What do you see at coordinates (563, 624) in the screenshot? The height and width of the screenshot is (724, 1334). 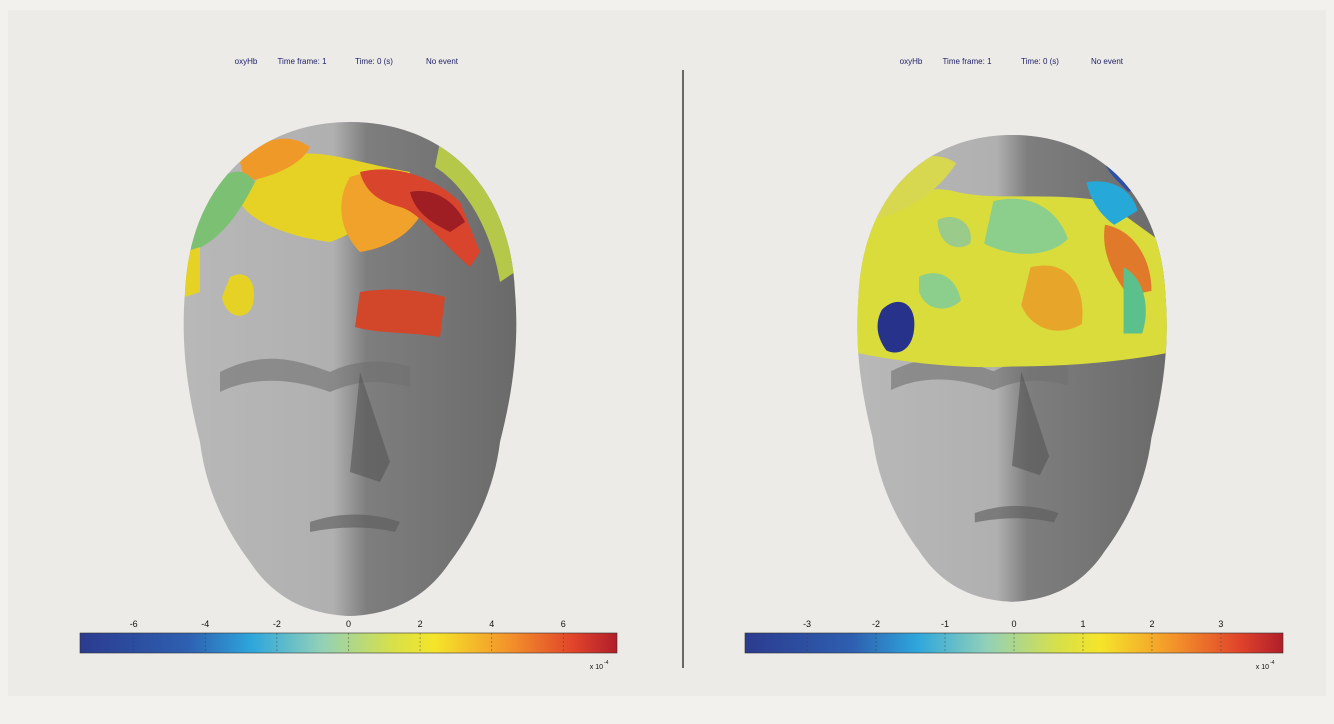 I see `tick-label: 6` at bounding box center [563, 624].